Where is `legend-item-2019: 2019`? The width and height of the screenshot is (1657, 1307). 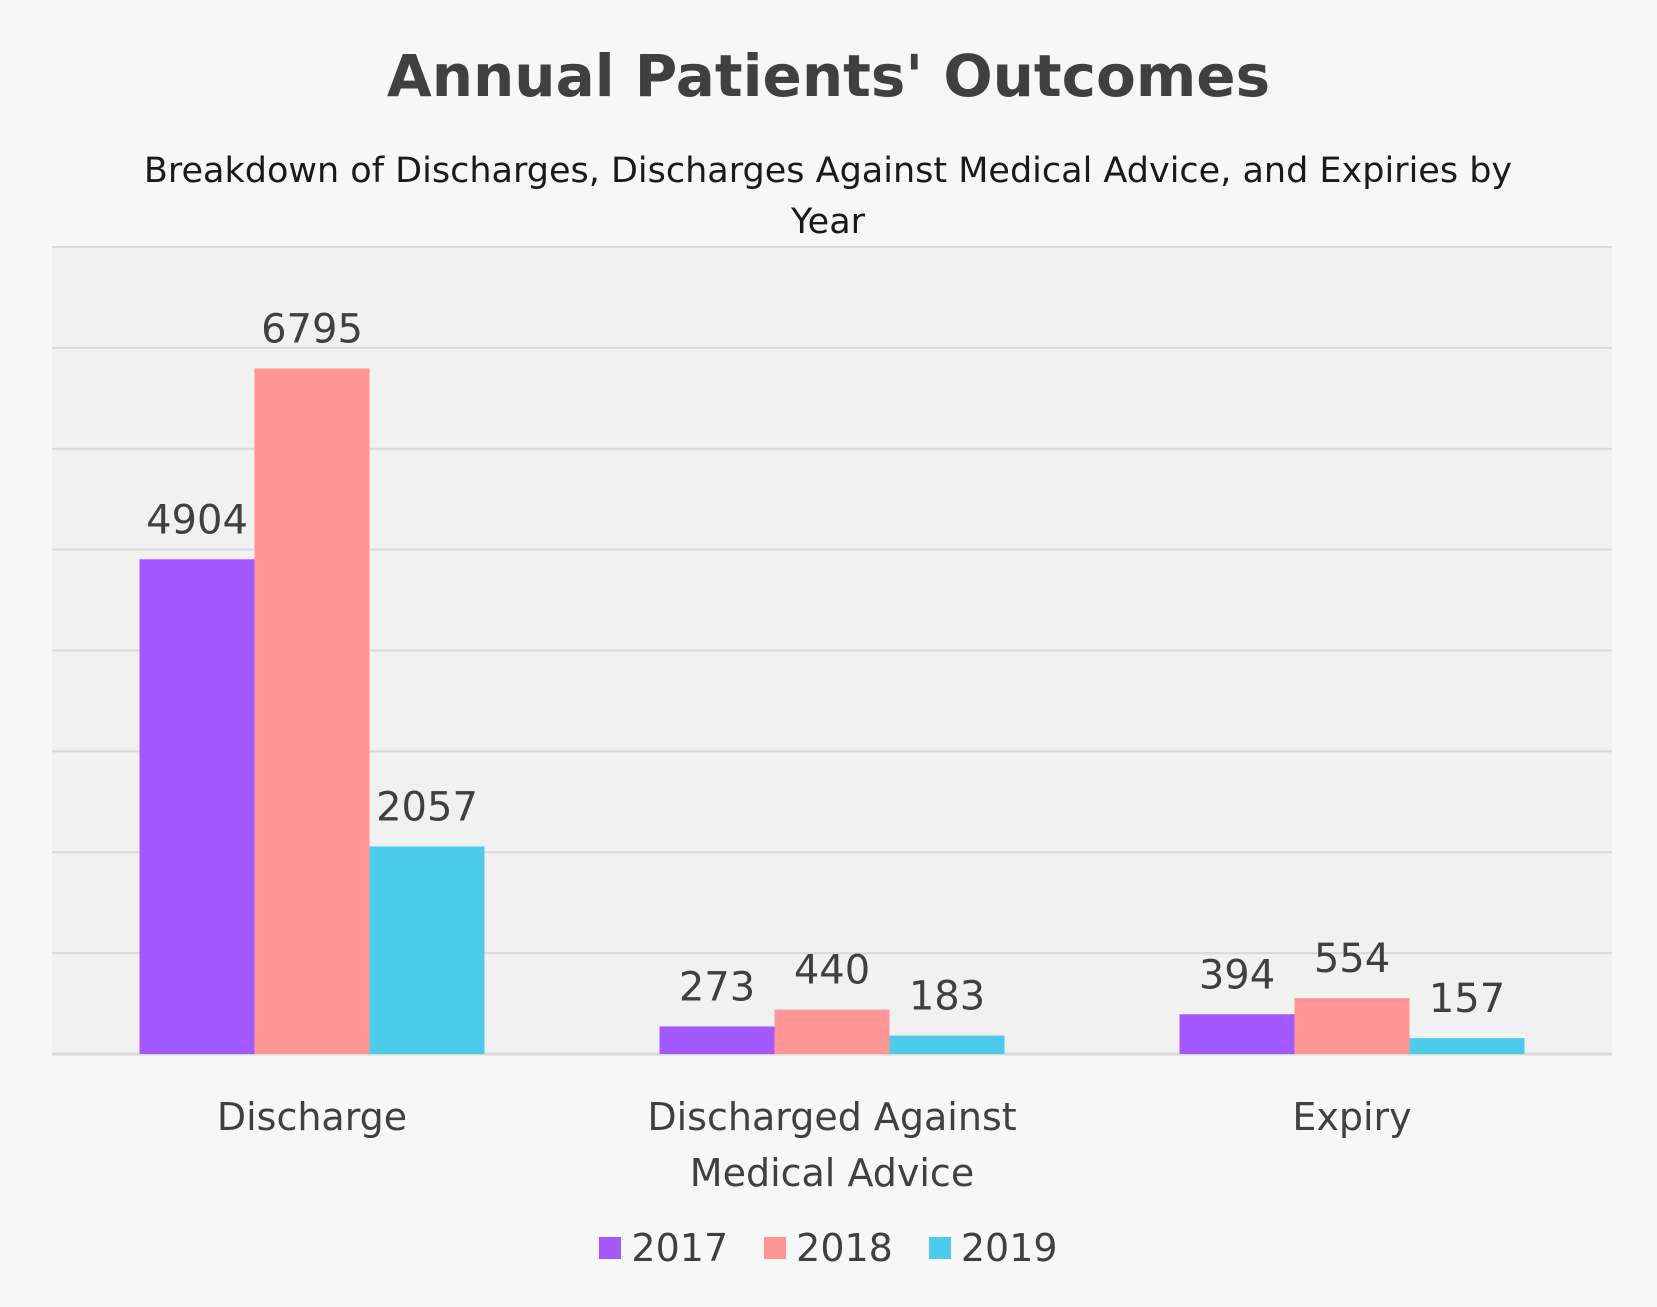
legend-item-2019: 2019 is located at coordinates (993, 1248).